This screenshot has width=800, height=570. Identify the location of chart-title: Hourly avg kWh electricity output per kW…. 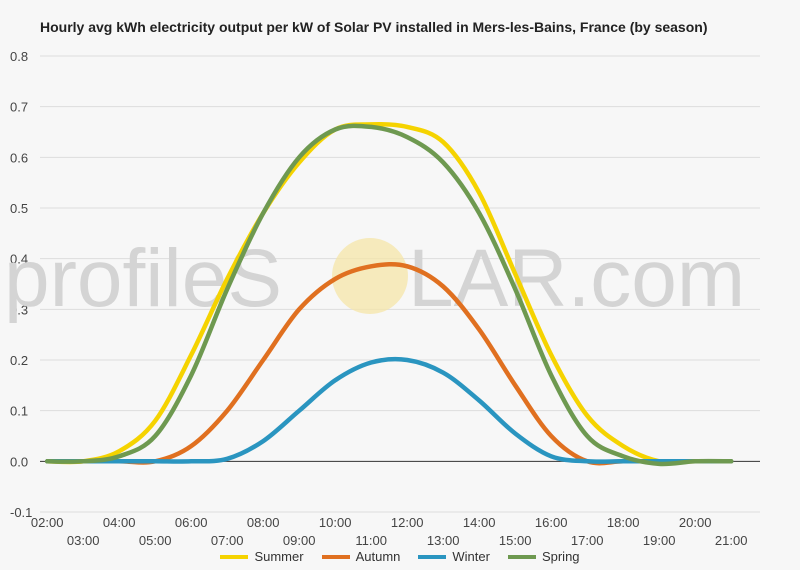
(374, 27).